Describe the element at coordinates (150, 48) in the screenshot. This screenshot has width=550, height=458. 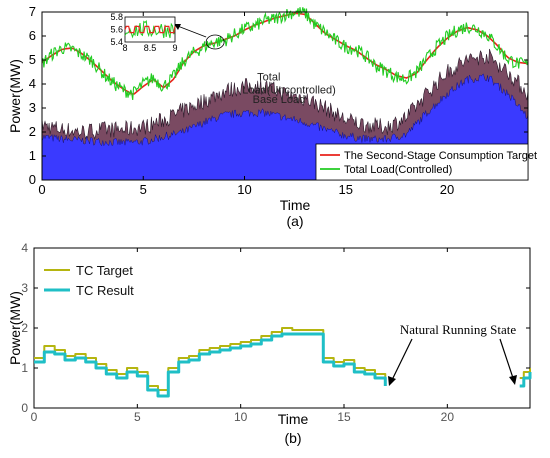
I see `inset-x-tick-label: 8.5` at that location.